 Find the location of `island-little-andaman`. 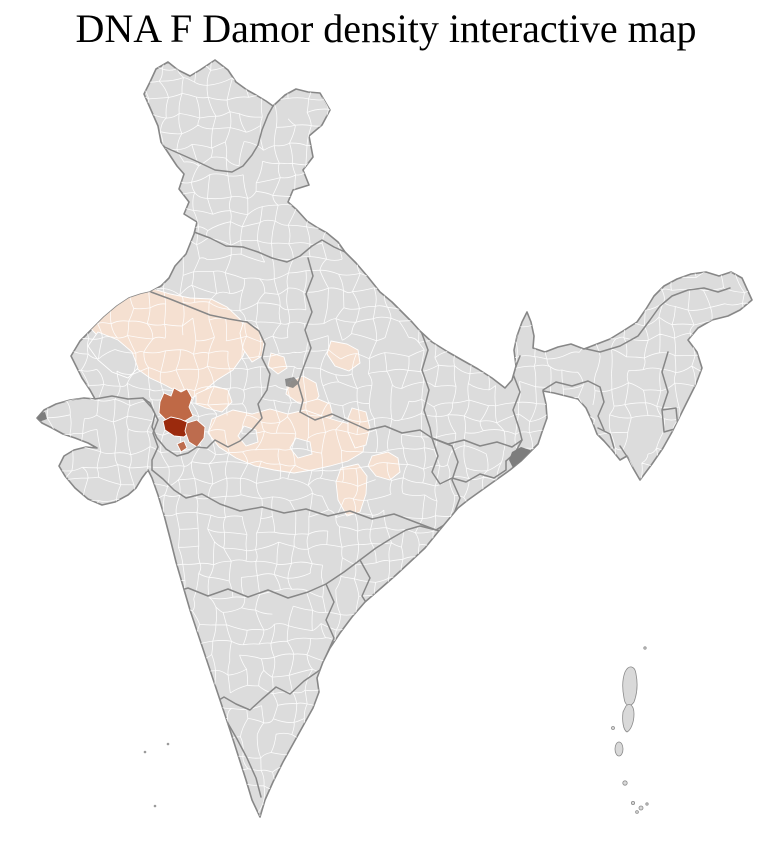

island-little-andaman is located at coordinates (625, 783).